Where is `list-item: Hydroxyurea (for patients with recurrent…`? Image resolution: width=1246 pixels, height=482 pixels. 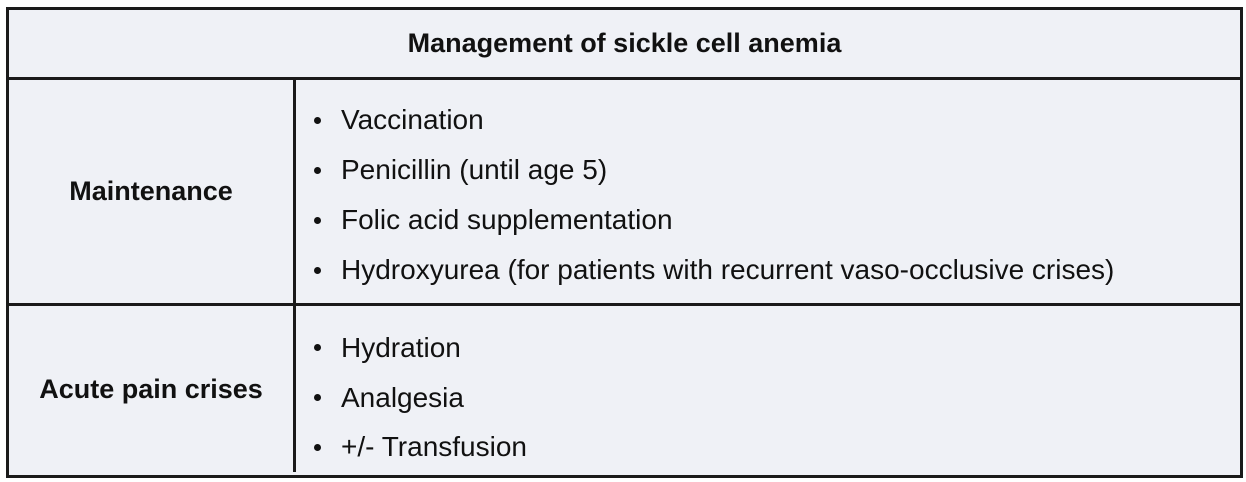
list-item: Hydroxyurea (for patients with recurrent… is located at coordinates (777, 270).